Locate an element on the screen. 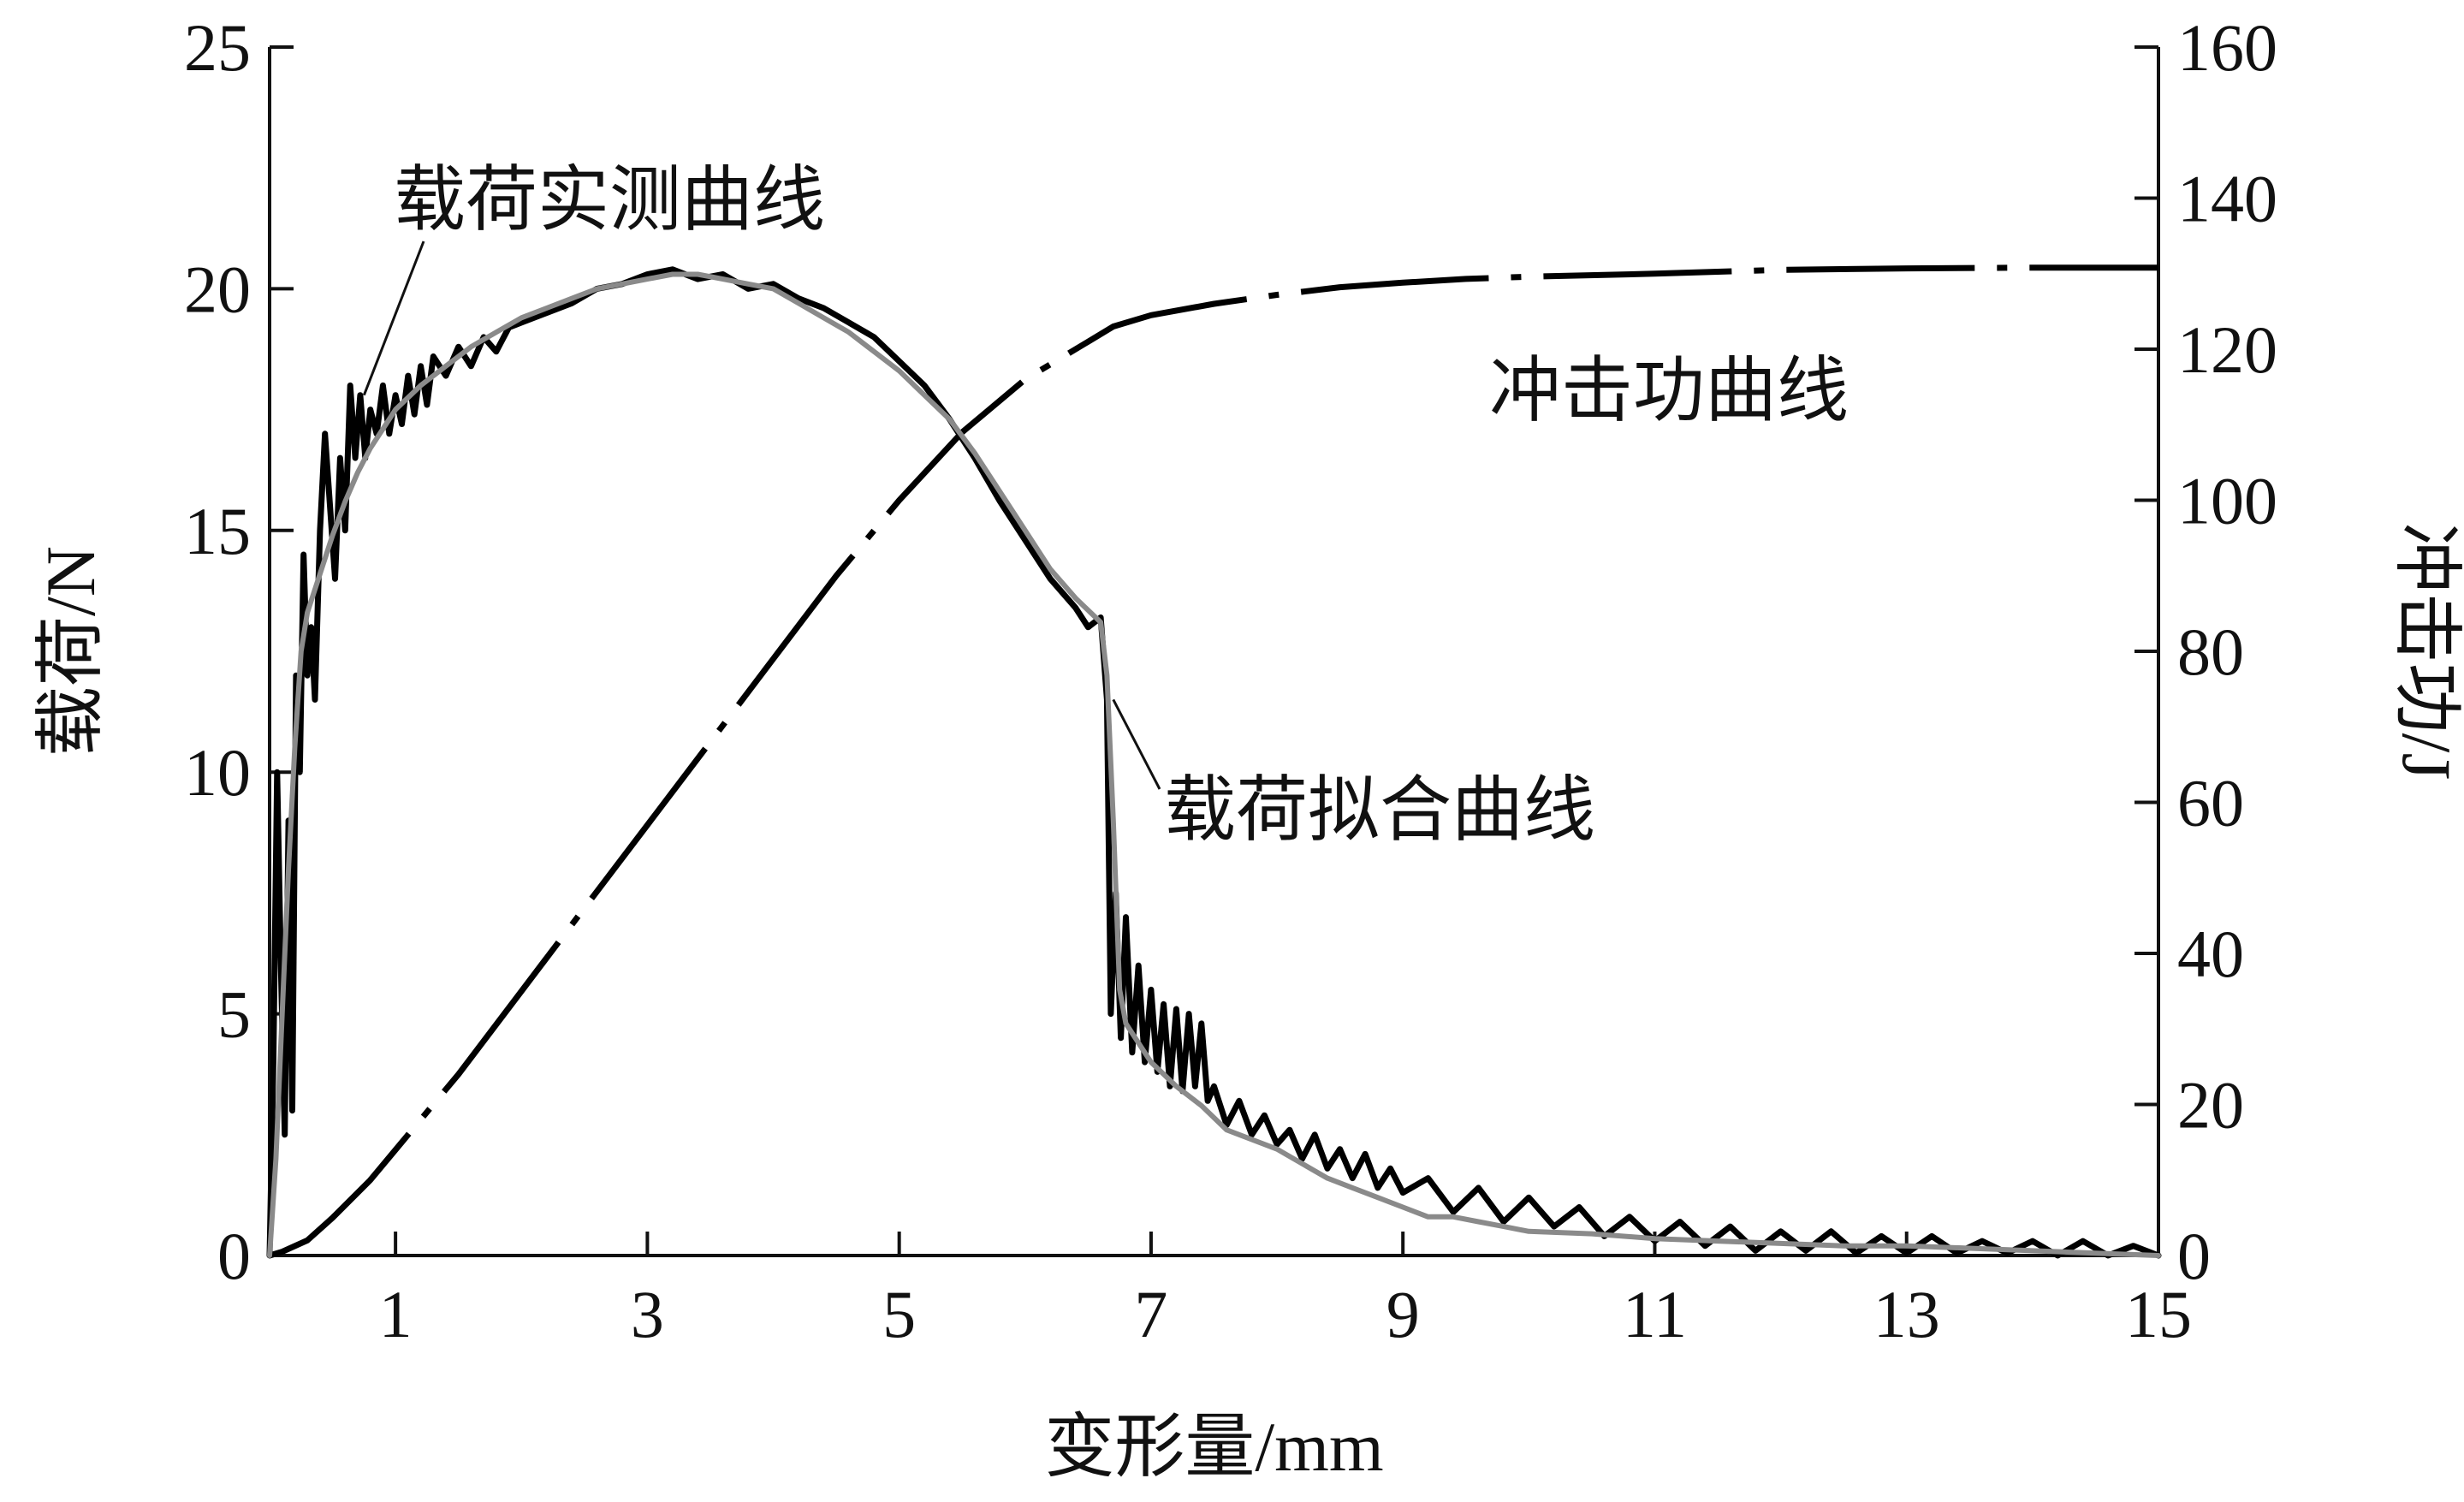 Image resolution: width=2464 pixels, height=1502 pixels. y-left-tick-label: 10 is located at coordinates (217, 772).